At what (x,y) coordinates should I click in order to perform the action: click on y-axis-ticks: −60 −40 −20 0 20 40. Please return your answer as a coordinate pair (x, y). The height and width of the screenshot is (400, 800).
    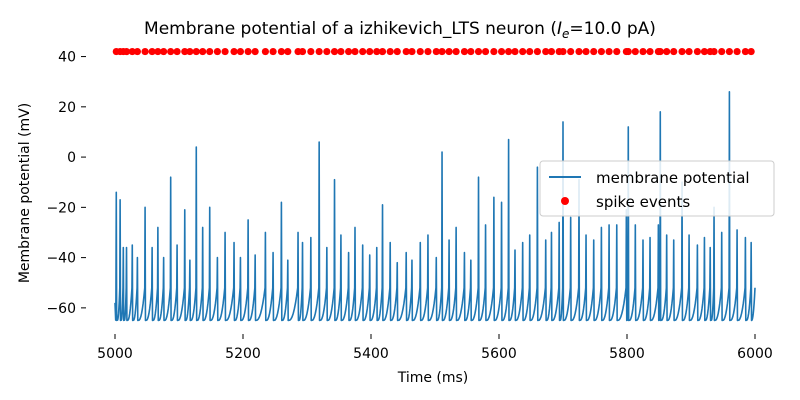
    Looking at the image, I should click on (66, 183).